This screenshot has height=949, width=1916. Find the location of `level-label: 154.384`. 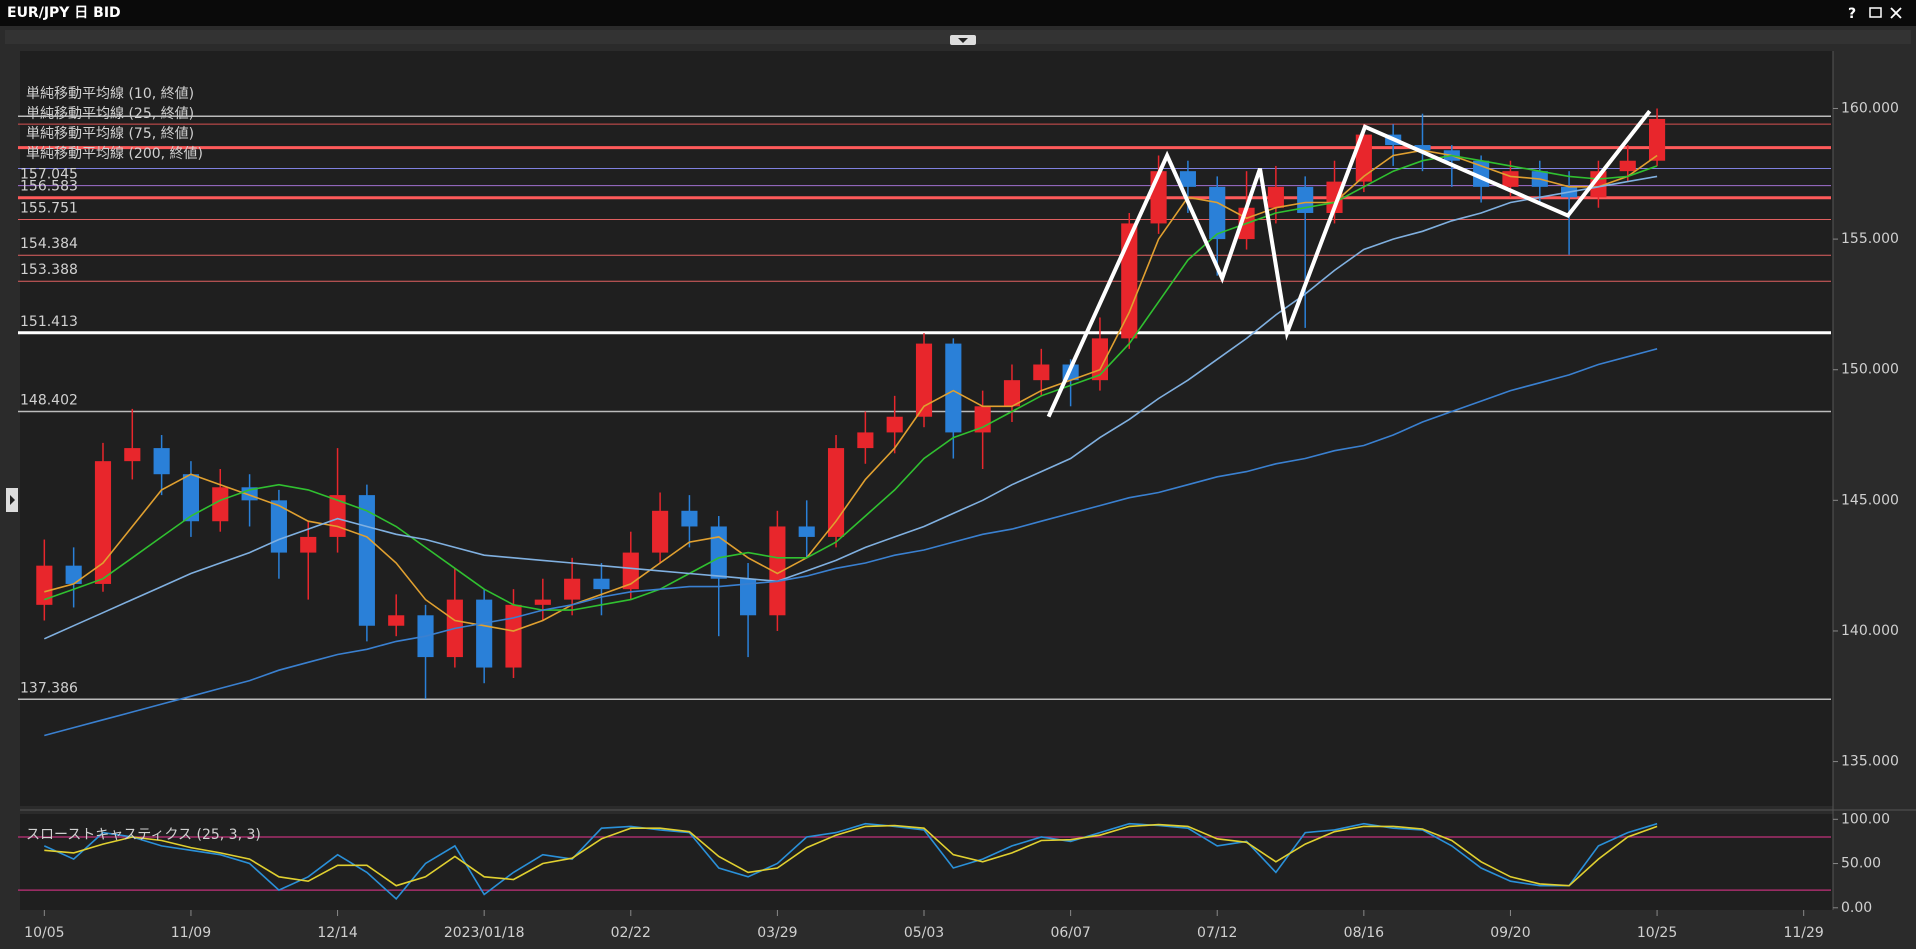

level-label: 154.384 is located at coordinates (49, 244).